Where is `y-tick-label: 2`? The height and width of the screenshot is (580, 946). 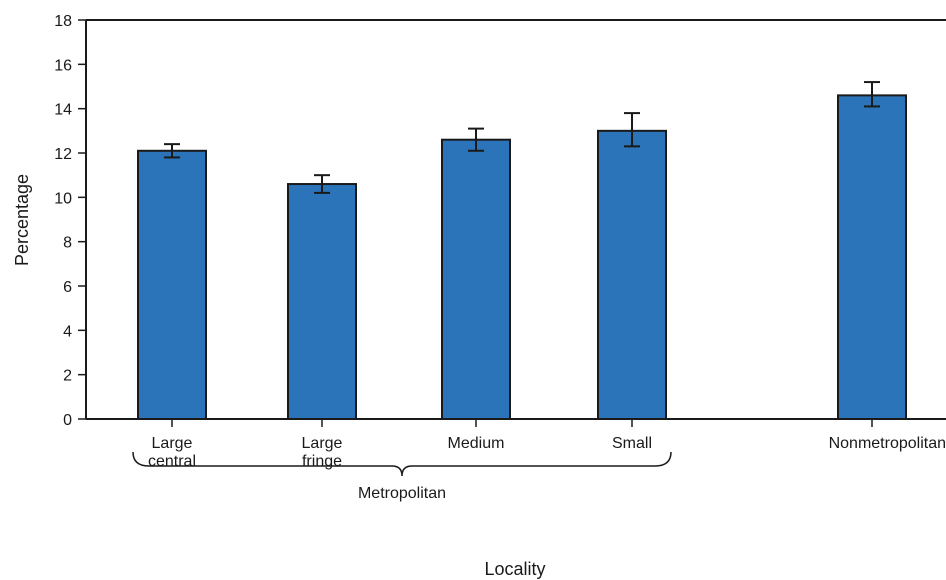
y-tick-label: 2 is located at coordinates (67, 376).